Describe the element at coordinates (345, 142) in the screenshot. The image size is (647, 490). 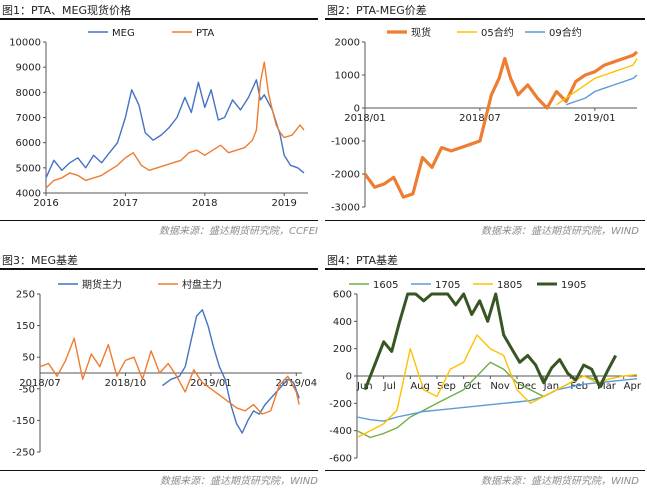
I see `y-tick-label: -1000` at that location.